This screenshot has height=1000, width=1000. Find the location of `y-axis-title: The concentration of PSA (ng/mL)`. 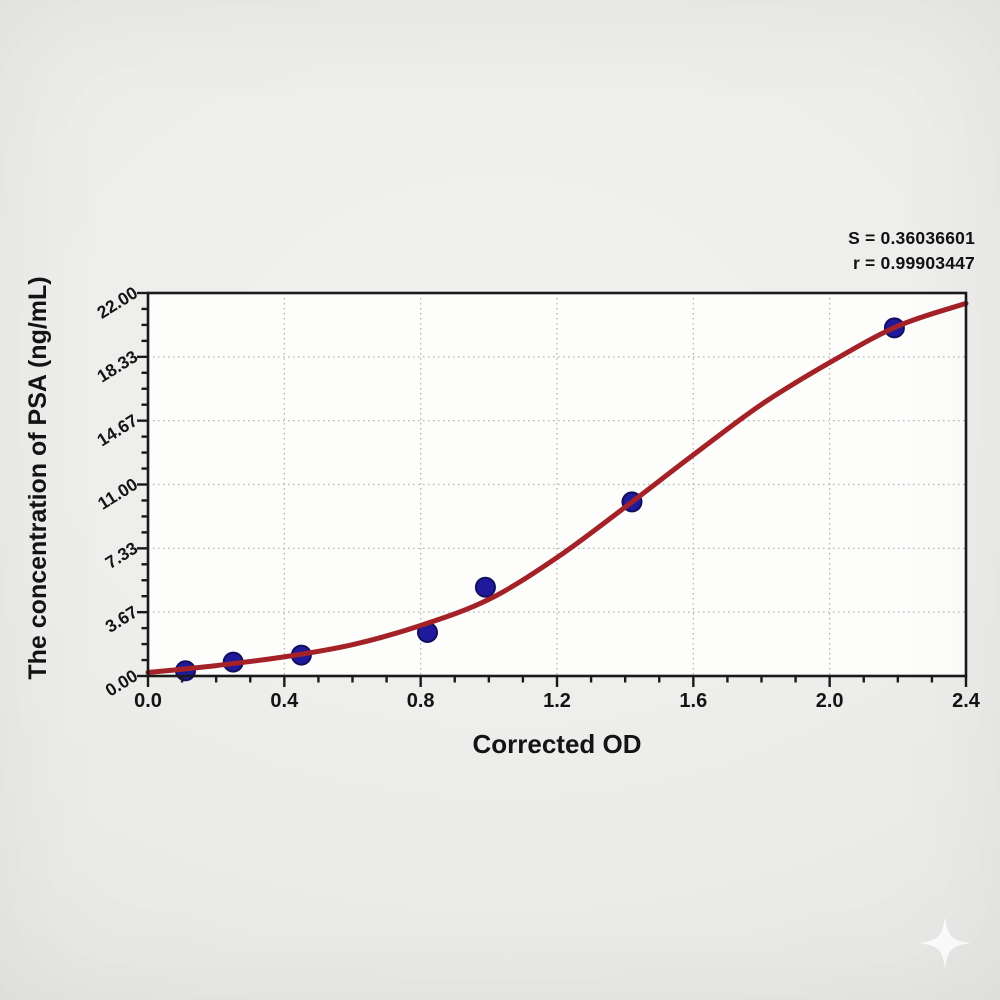

y-axis-title: The concentration of PSA (ng/mL) is located at coordinates (38, 478).